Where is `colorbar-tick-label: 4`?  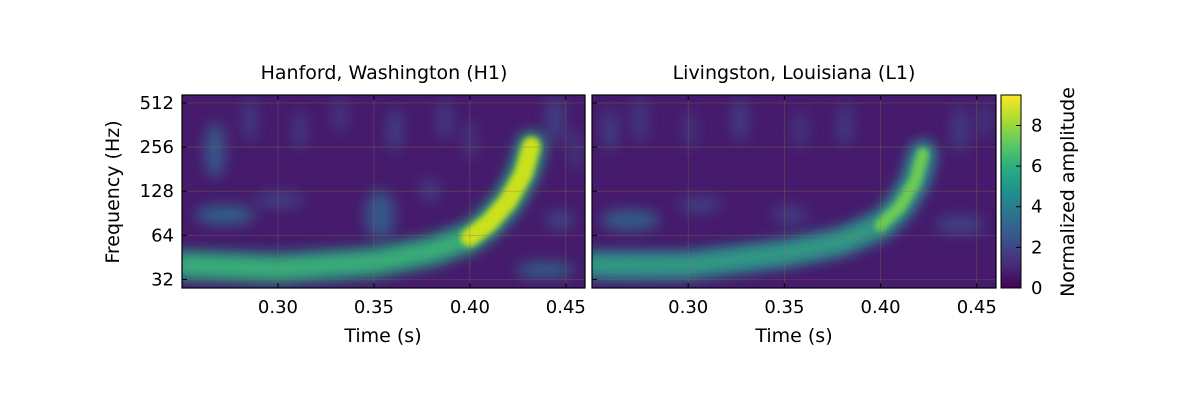
colorbar-tick-label: 4 is located at coordinates (1036, 207).